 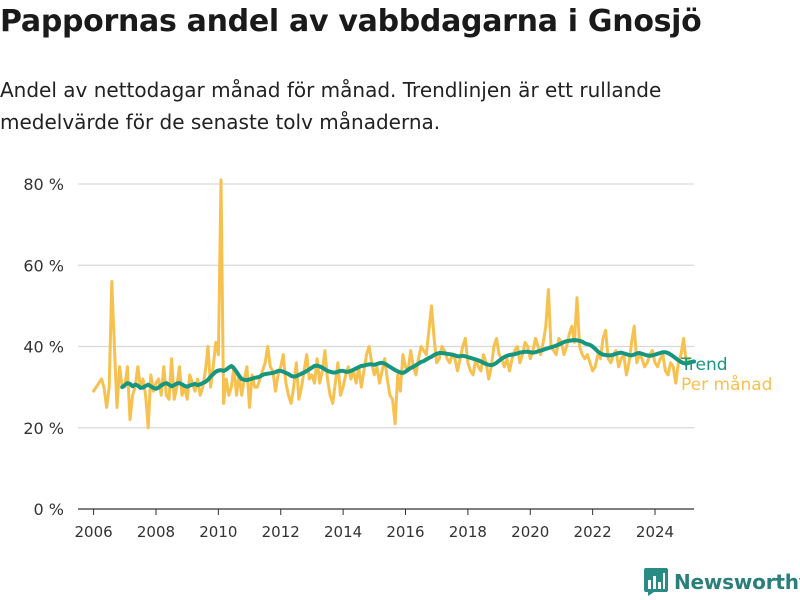 What do you see at coordinates (593, 532) in the screenshot?
I see `x-tick-label: 2022` at bounding box center [593, 532].